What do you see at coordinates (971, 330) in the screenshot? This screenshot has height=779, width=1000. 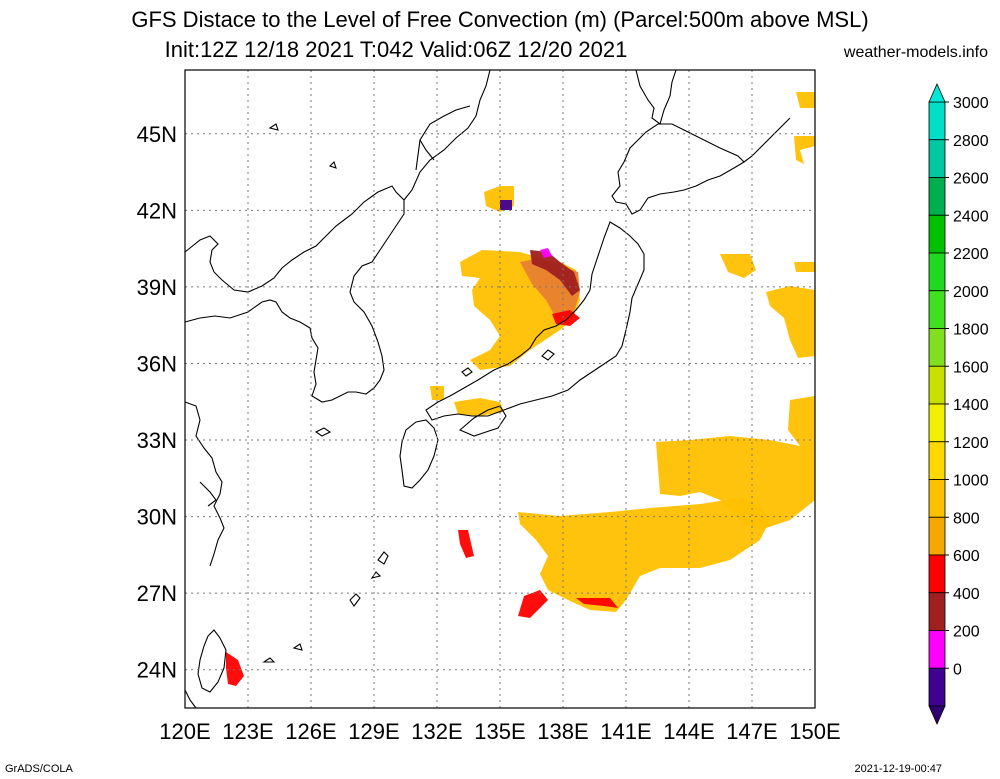 I see `colorbar-label: 1800` at bounding box center [971, 330].